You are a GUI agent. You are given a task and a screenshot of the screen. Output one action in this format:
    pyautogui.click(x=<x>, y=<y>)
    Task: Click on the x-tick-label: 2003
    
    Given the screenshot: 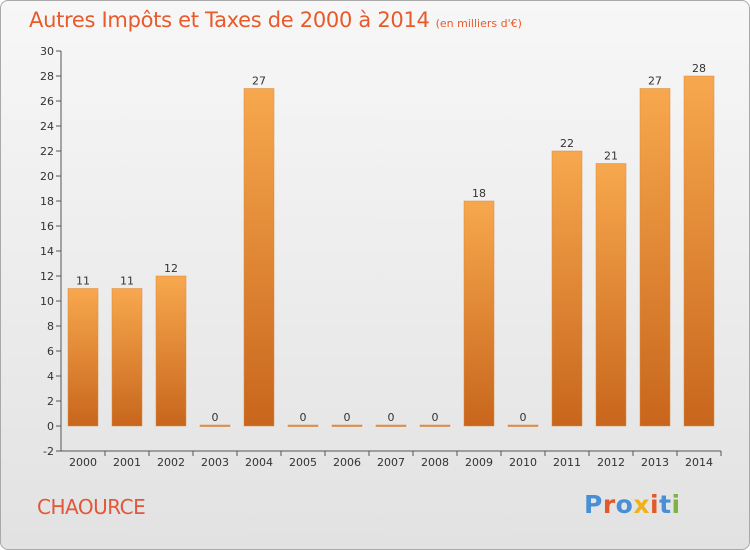 What is the action you would take?
    pyautogui.click(x=215, y=462)
    